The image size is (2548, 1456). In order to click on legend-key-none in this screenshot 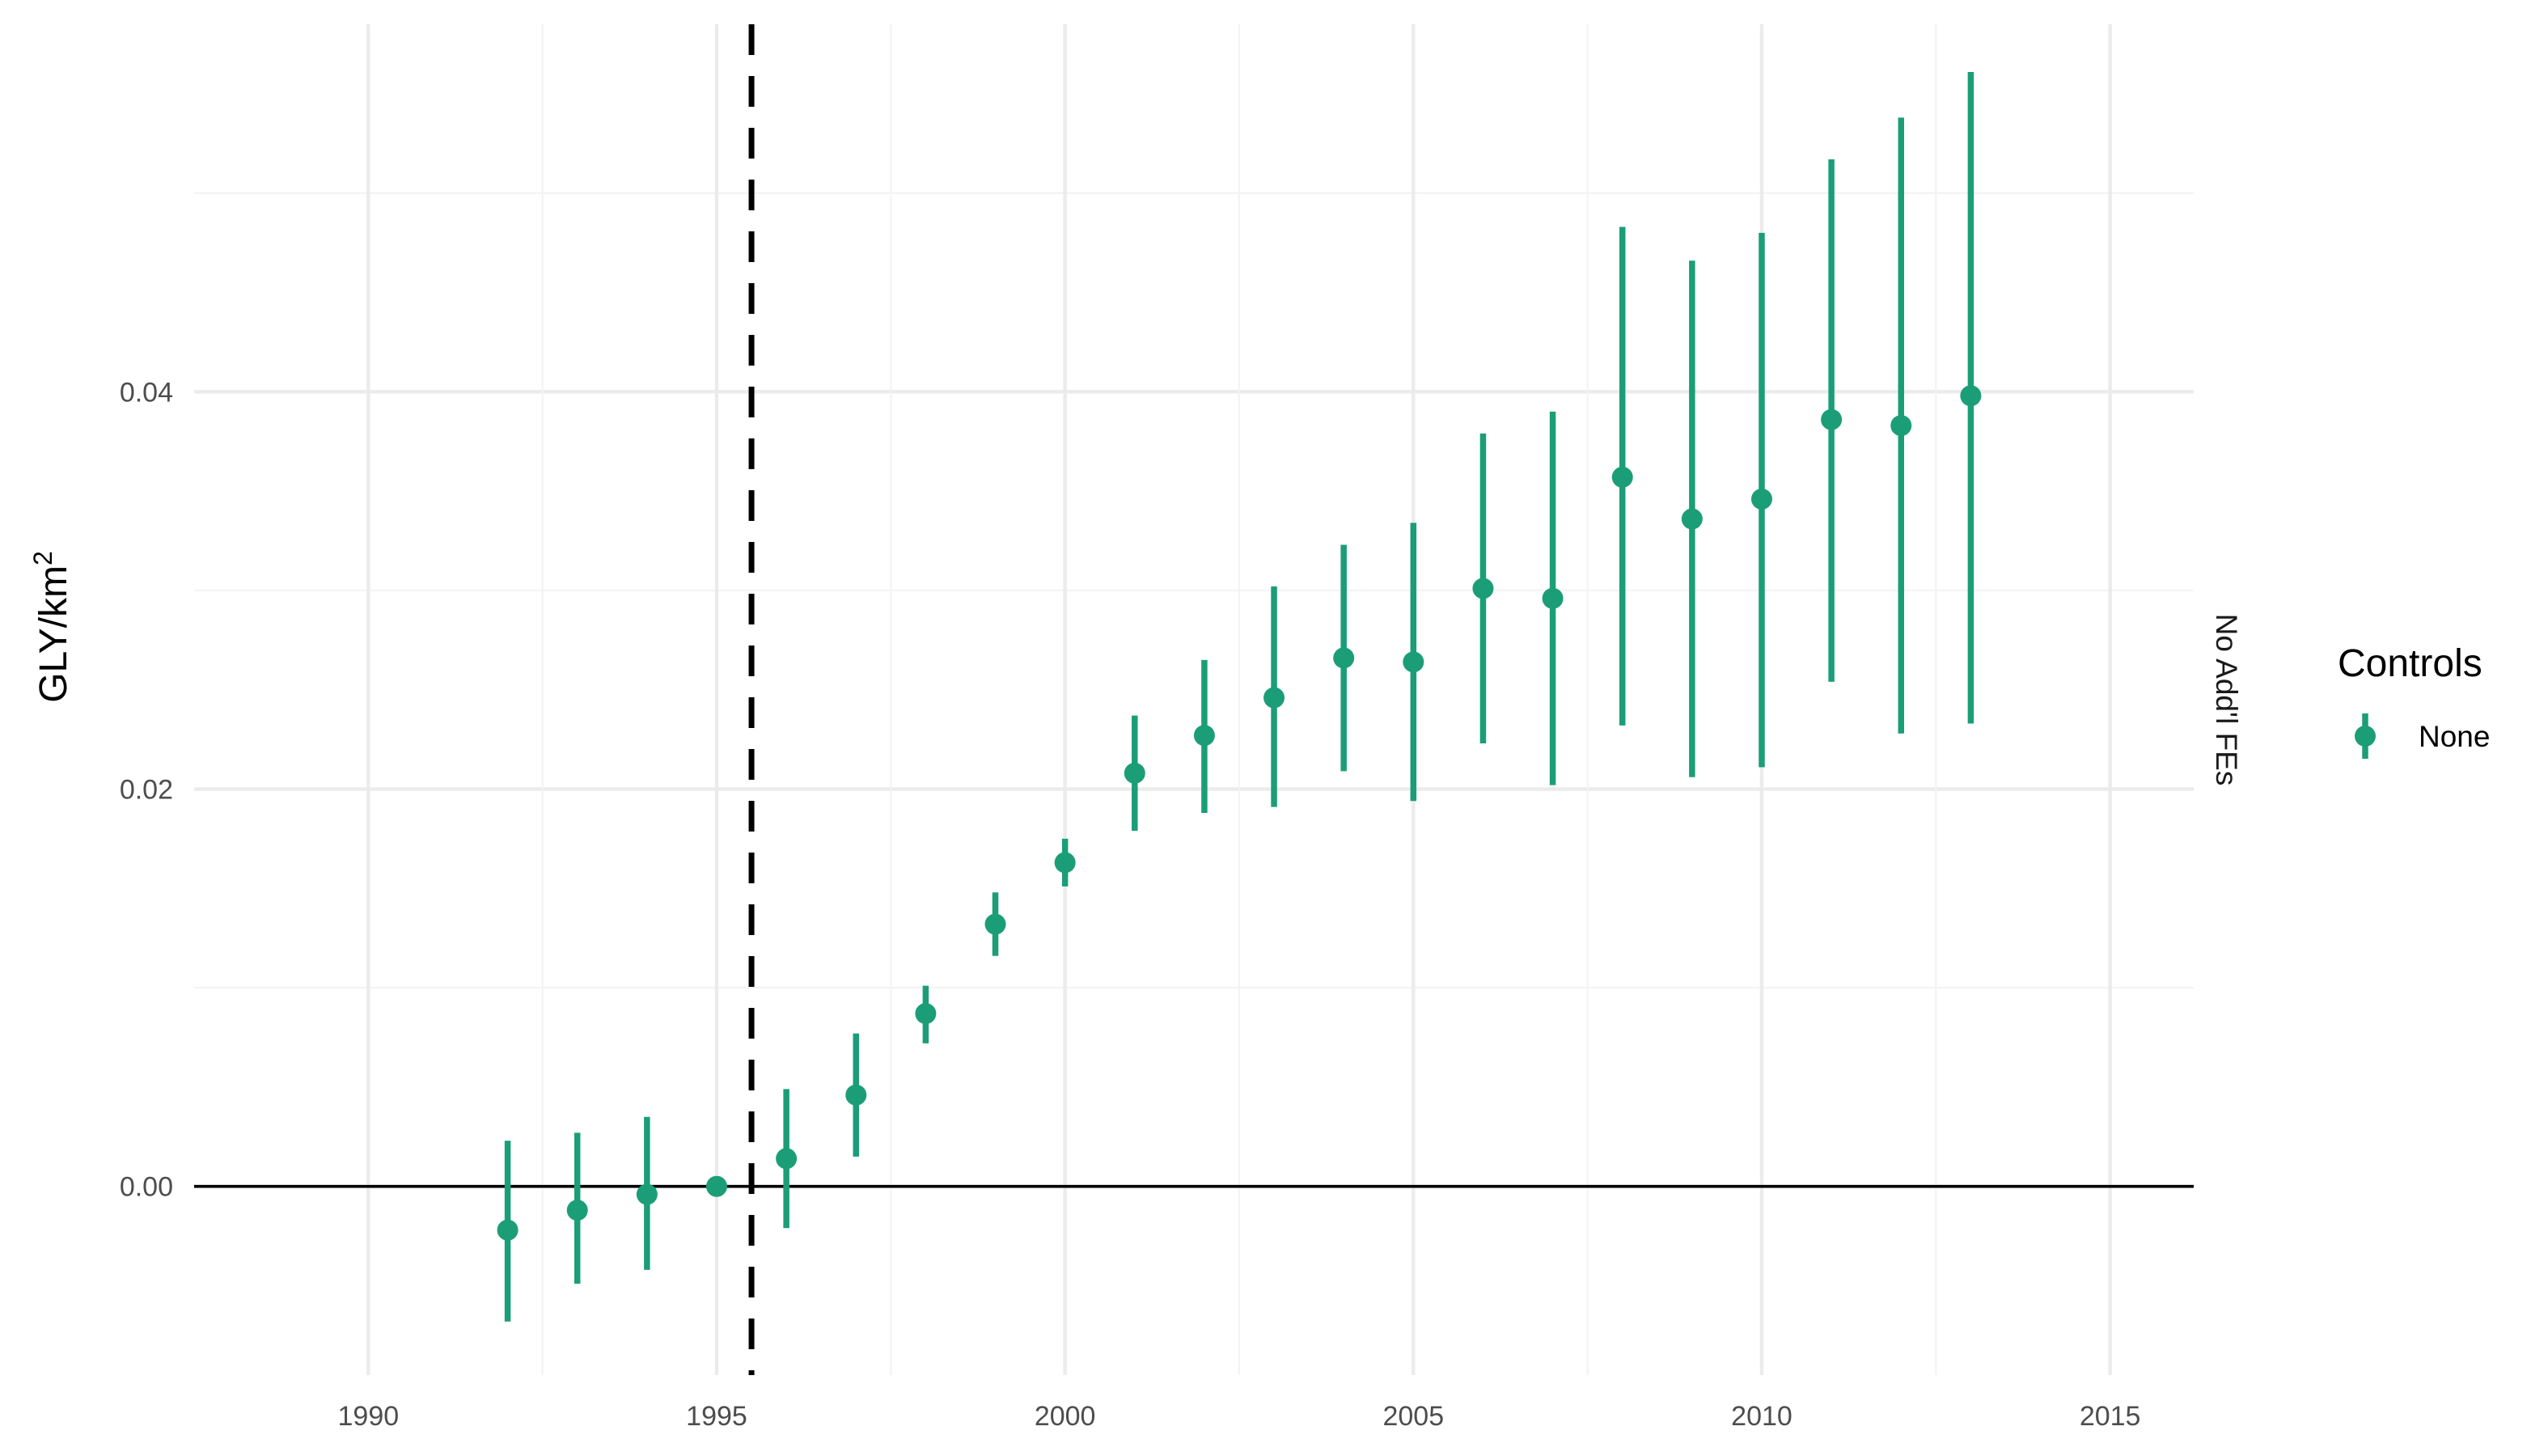, I will do `click(2365, 736)`.